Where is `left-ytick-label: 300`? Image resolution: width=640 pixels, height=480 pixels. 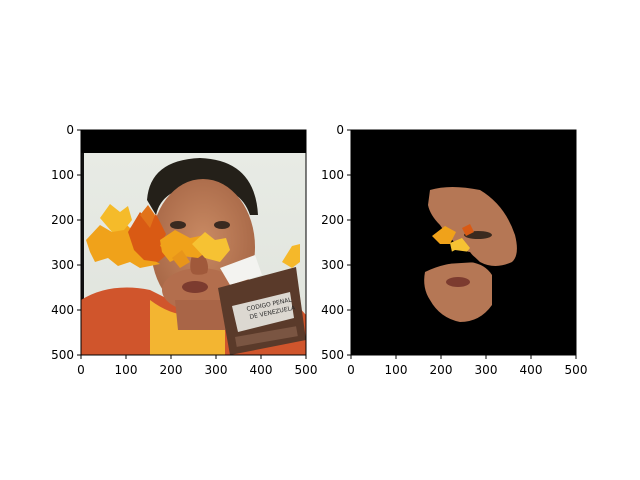 left-ytick-label: 300 is located at coordinates (62, 265).